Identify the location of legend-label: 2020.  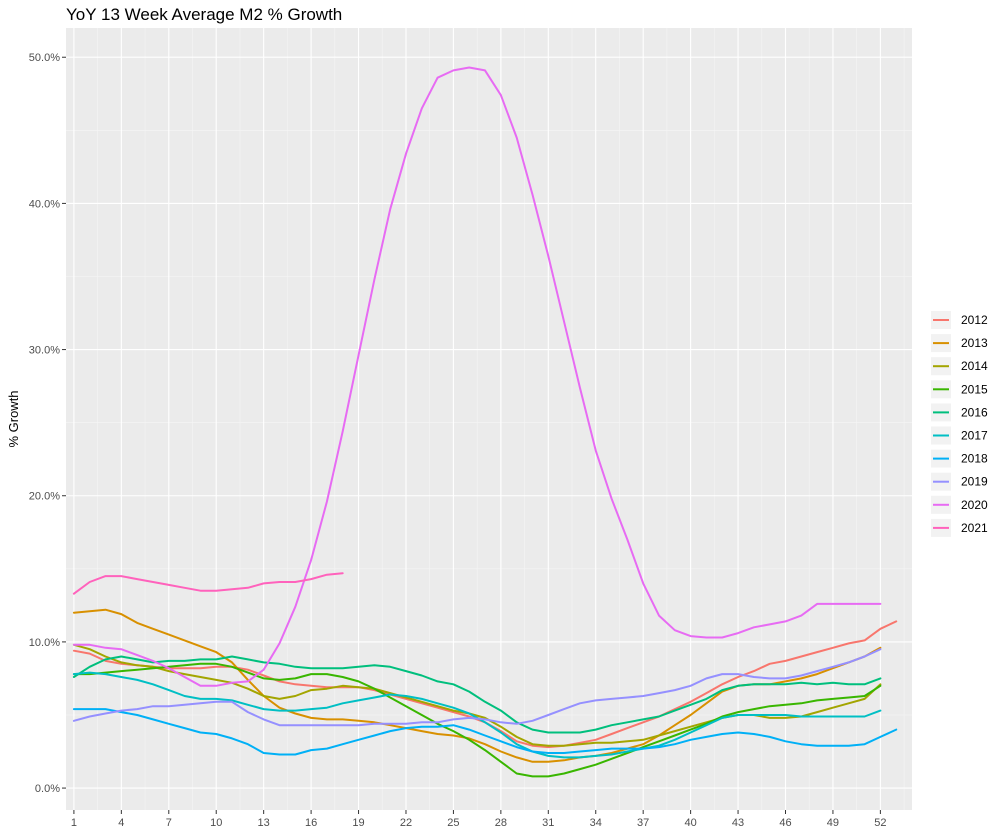
(974, 505).